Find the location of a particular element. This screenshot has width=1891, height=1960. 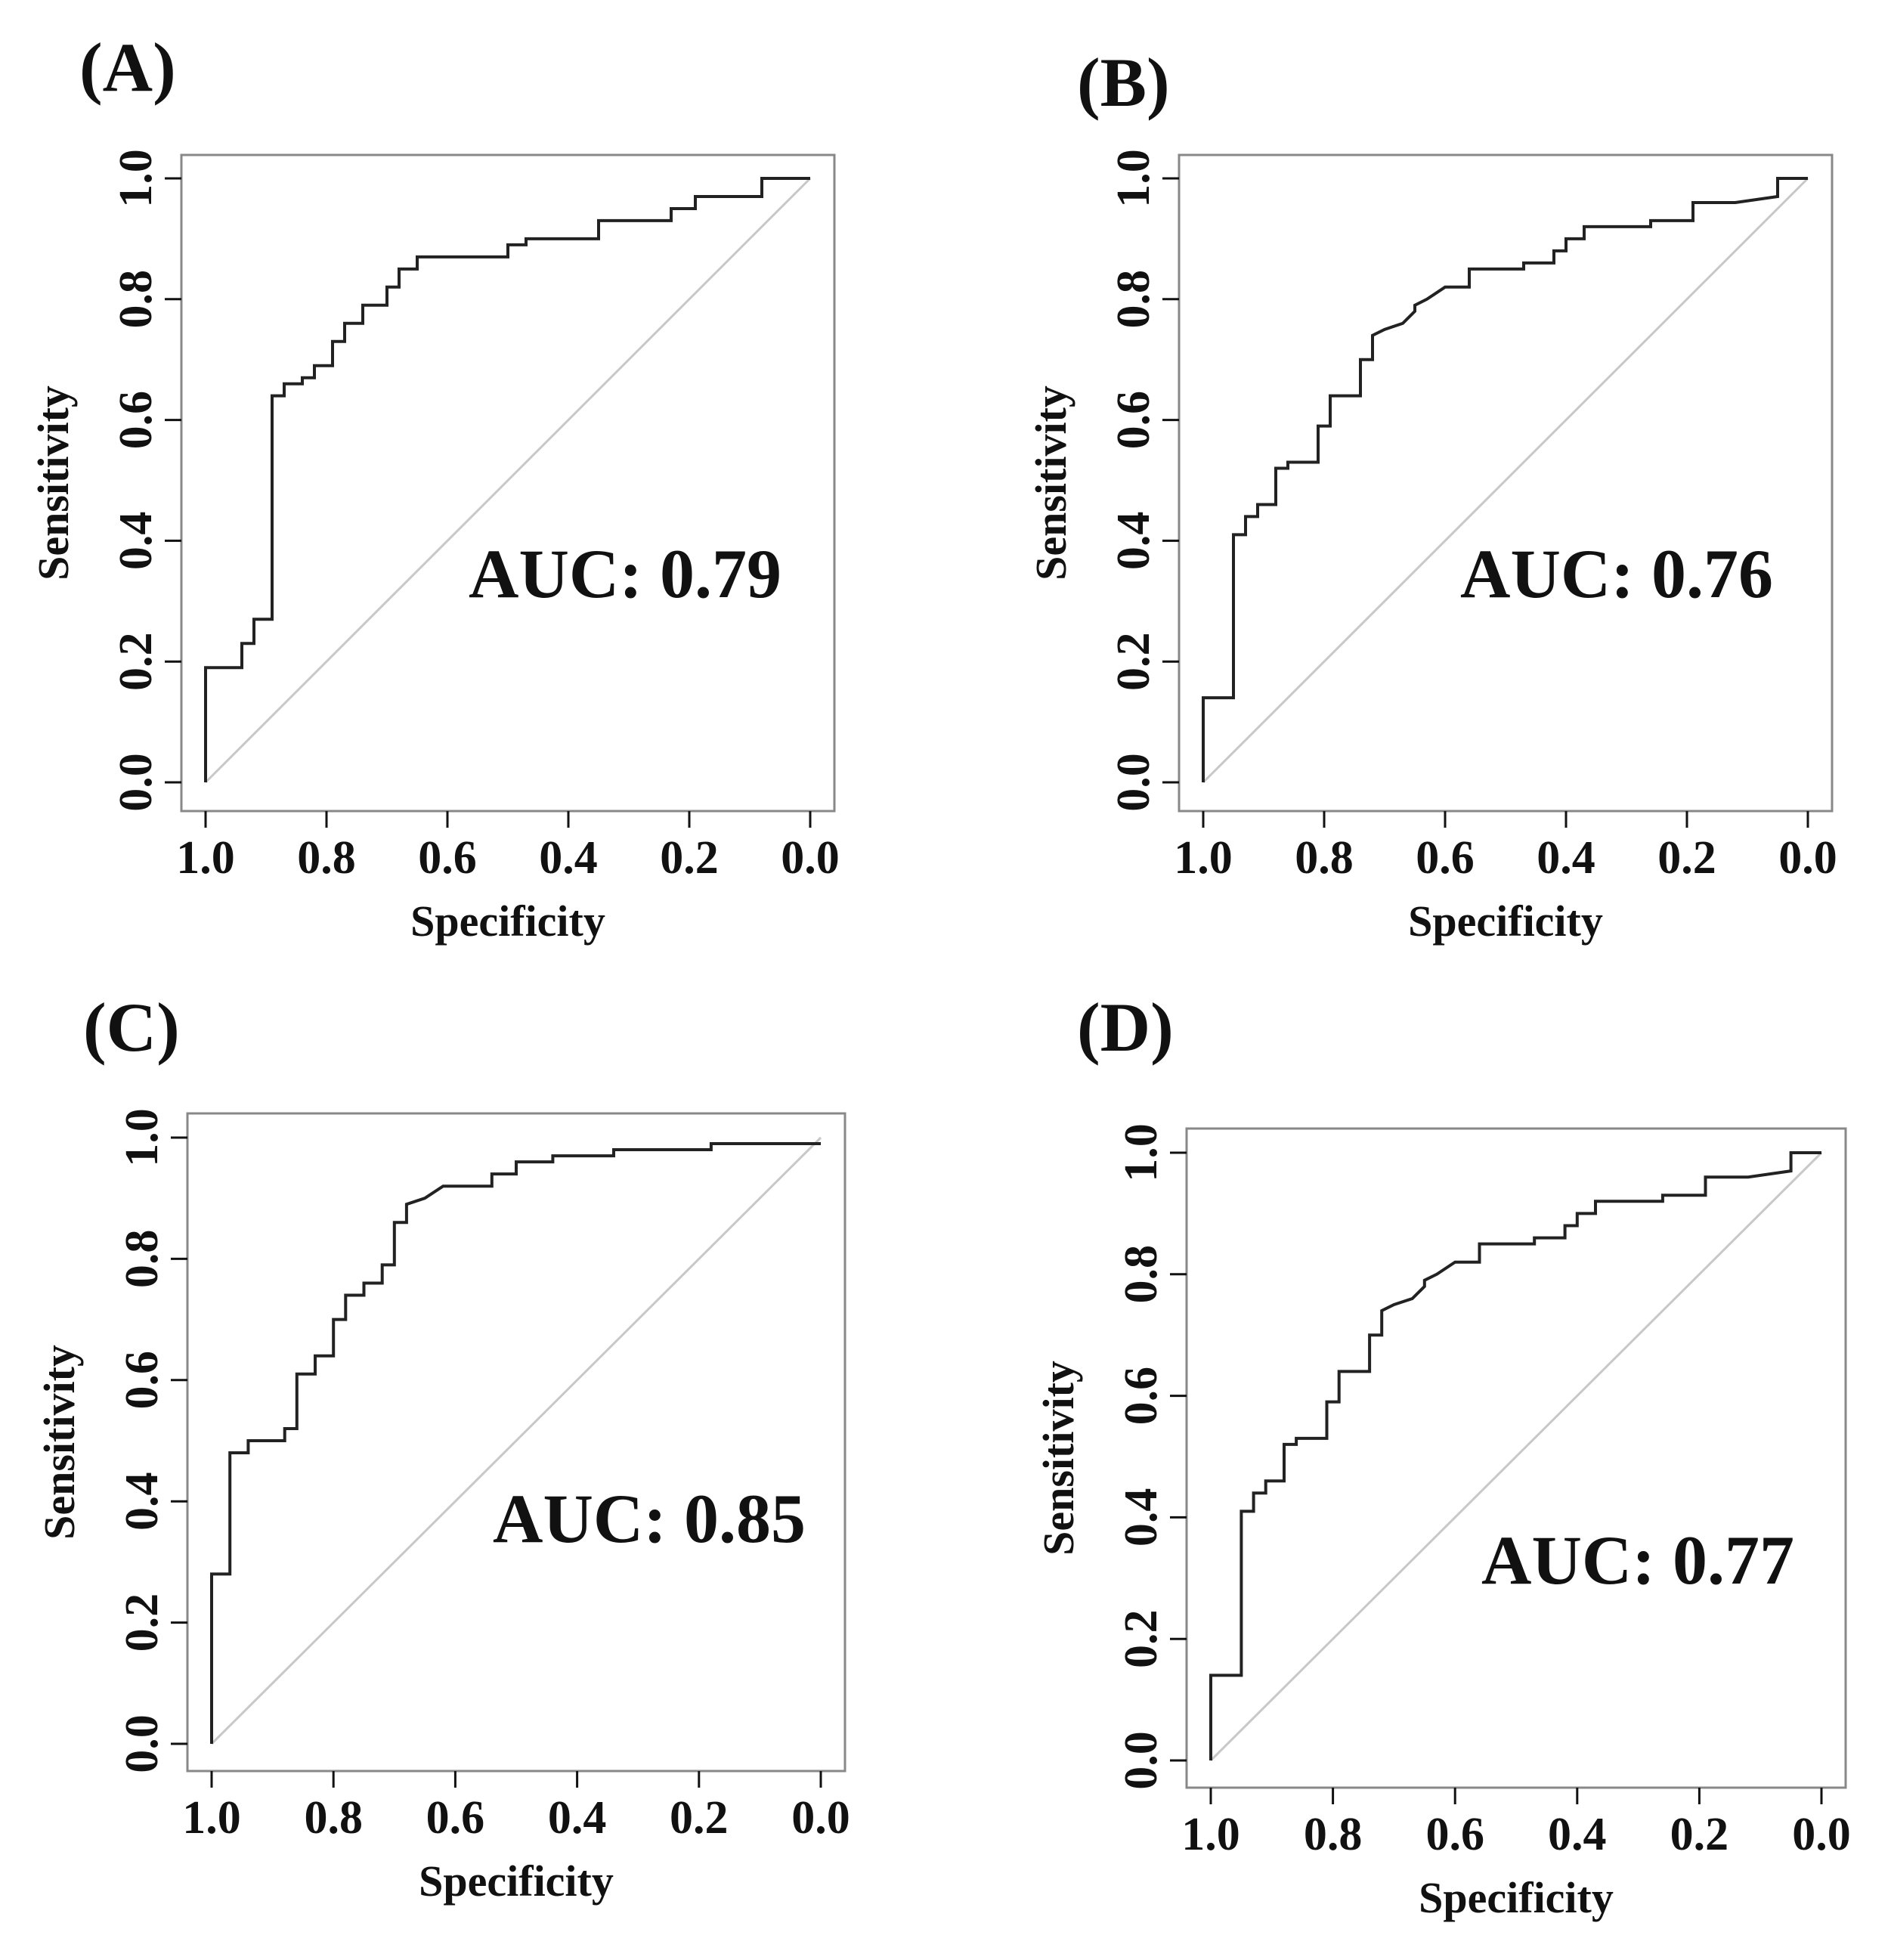

auc-annotation: AUC: 0.77 is located at coordinates (1637, 1560).